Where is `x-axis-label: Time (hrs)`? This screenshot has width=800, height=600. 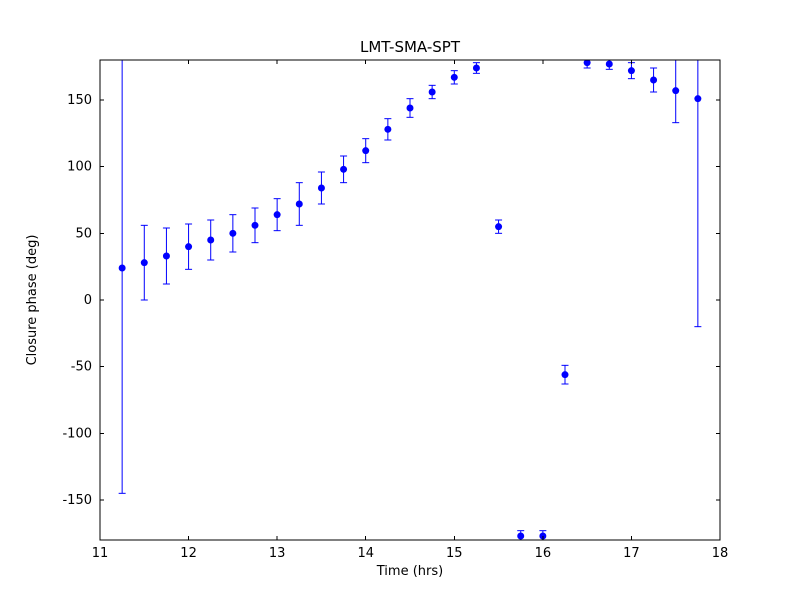 x-axis-label: Time (hrs) is located at coordinates (409, 571).